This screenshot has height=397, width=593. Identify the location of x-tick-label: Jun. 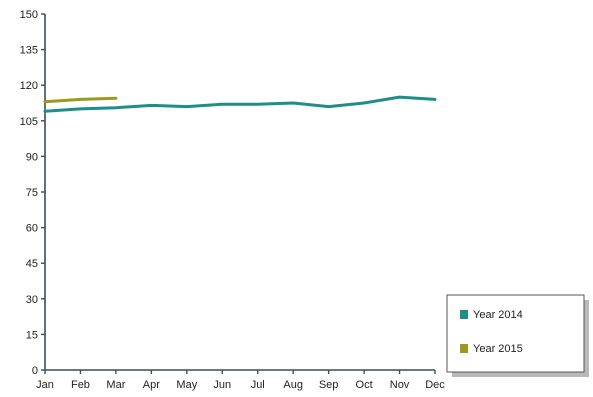
(222, 385).